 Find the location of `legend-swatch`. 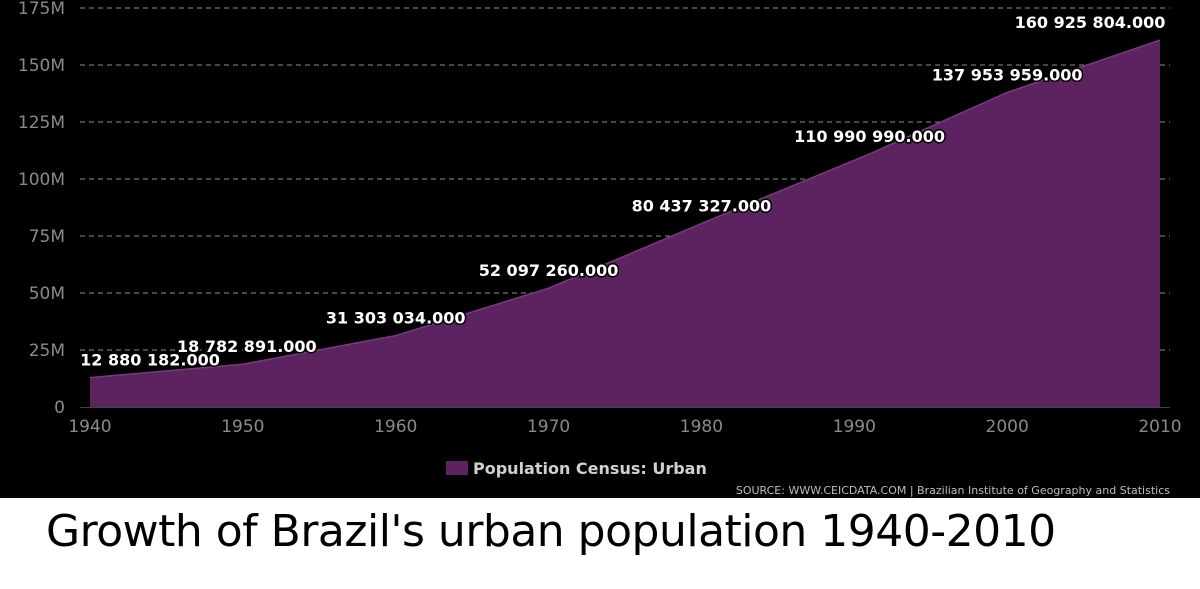

legend-swatch is located at coordinates (457, 468).